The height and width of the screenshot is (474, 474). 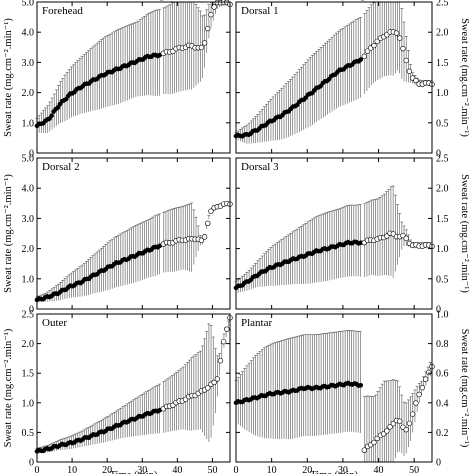 I want to click on y-axis: 0 0.5 1.0 1.5 2.0 2.5, so click(x=126, y=389).